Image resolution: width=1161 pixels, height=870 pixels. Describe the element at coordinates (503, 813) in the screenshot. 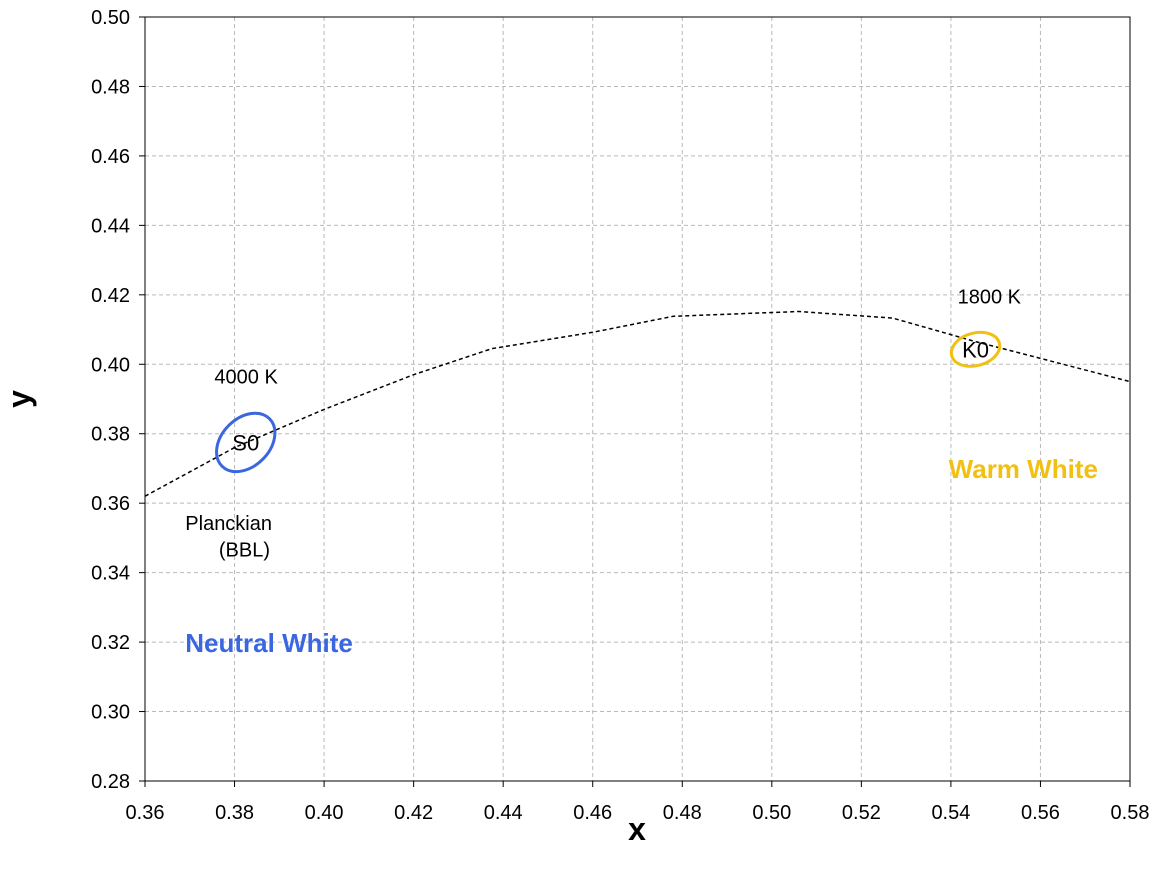

I see `x-tick-label: 0.44` at that location.